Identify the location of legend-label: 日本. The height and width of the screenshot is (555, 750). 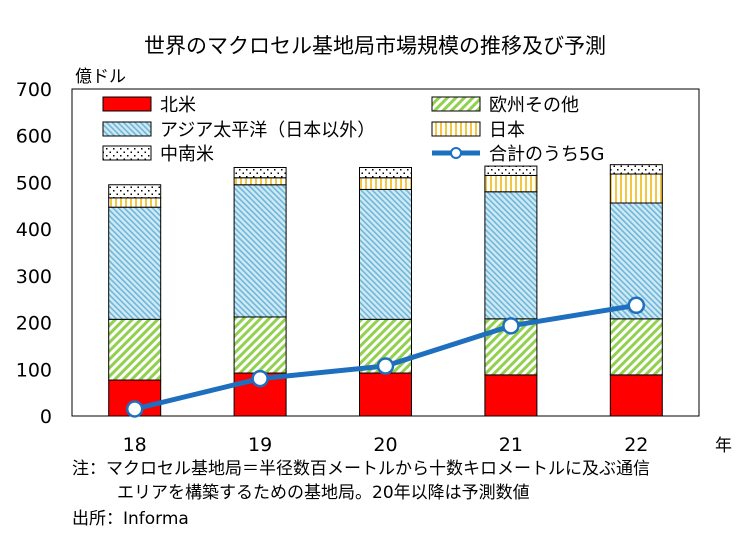
(507, 130).